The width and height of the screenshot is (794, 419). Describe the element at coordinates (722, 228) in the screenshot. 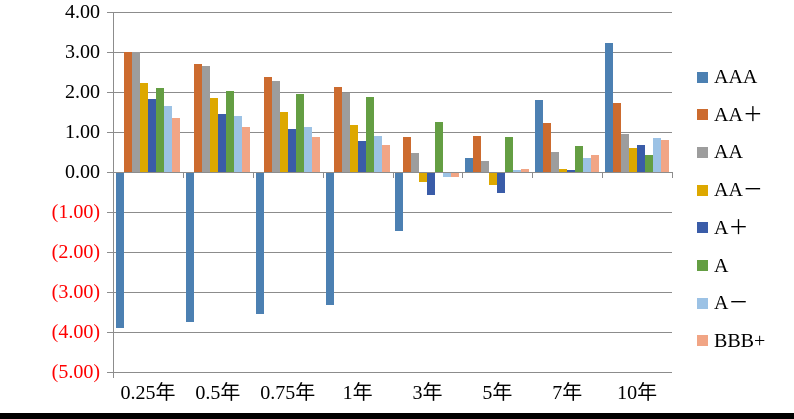

I see `legend-item: A＋` at that location.